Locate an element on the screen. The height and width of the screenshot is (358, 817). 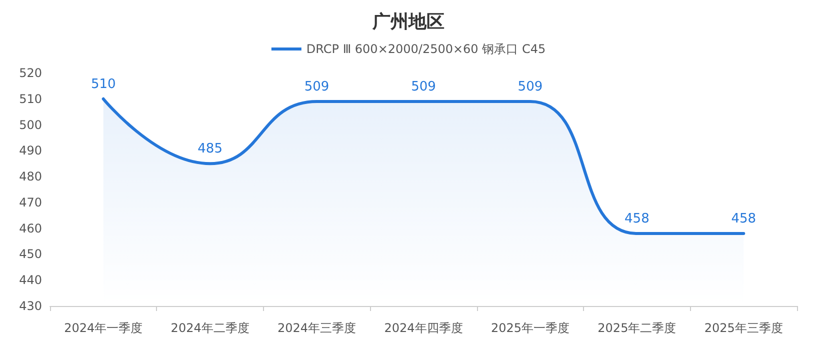
x-tick-label: 2024年二季度 is located at coordinates (210, 328).